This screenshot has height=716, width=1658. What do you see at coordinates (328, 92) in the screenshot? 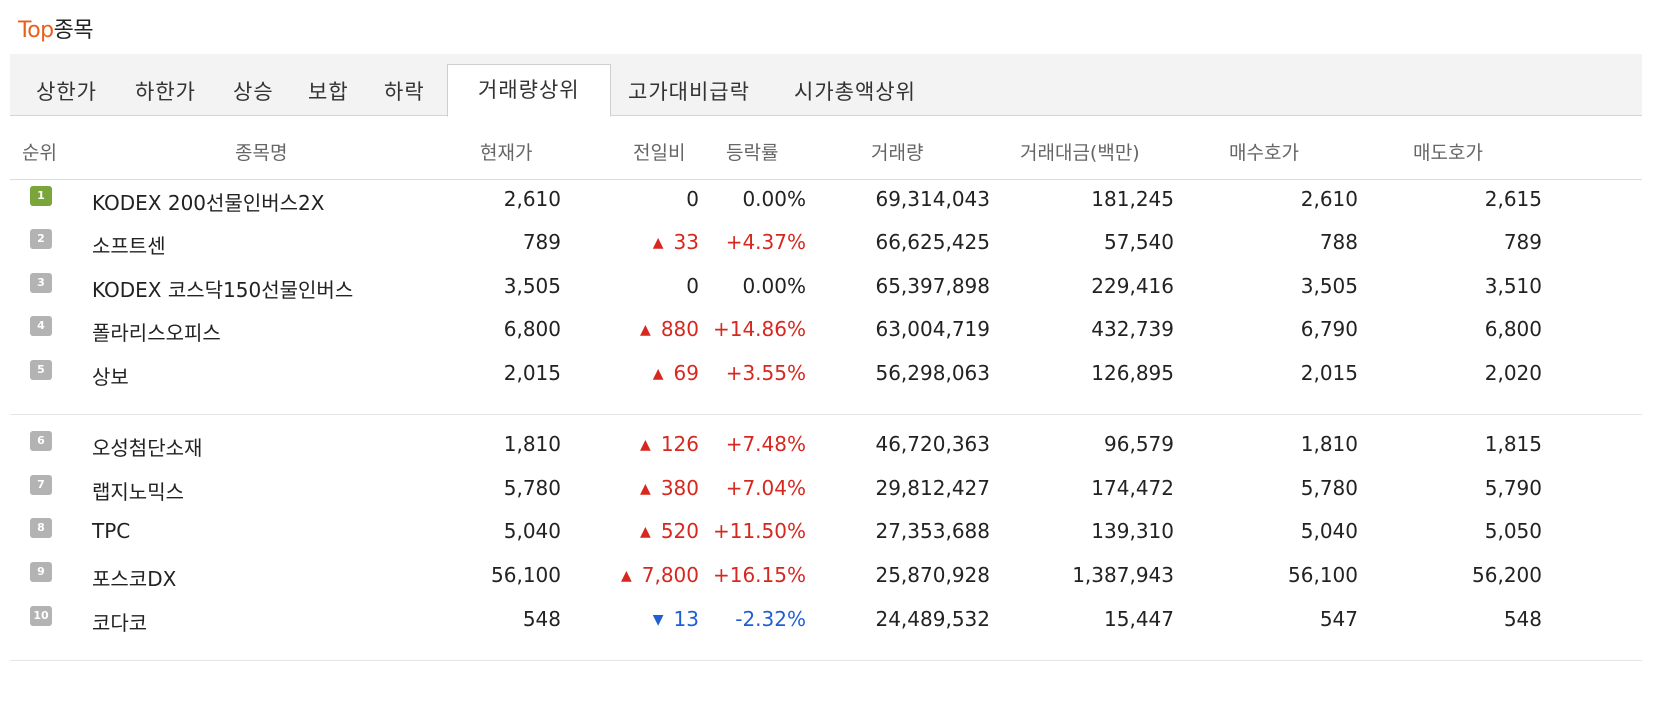
I see `tab-flat: 보합` at bounding box center [328, 92].